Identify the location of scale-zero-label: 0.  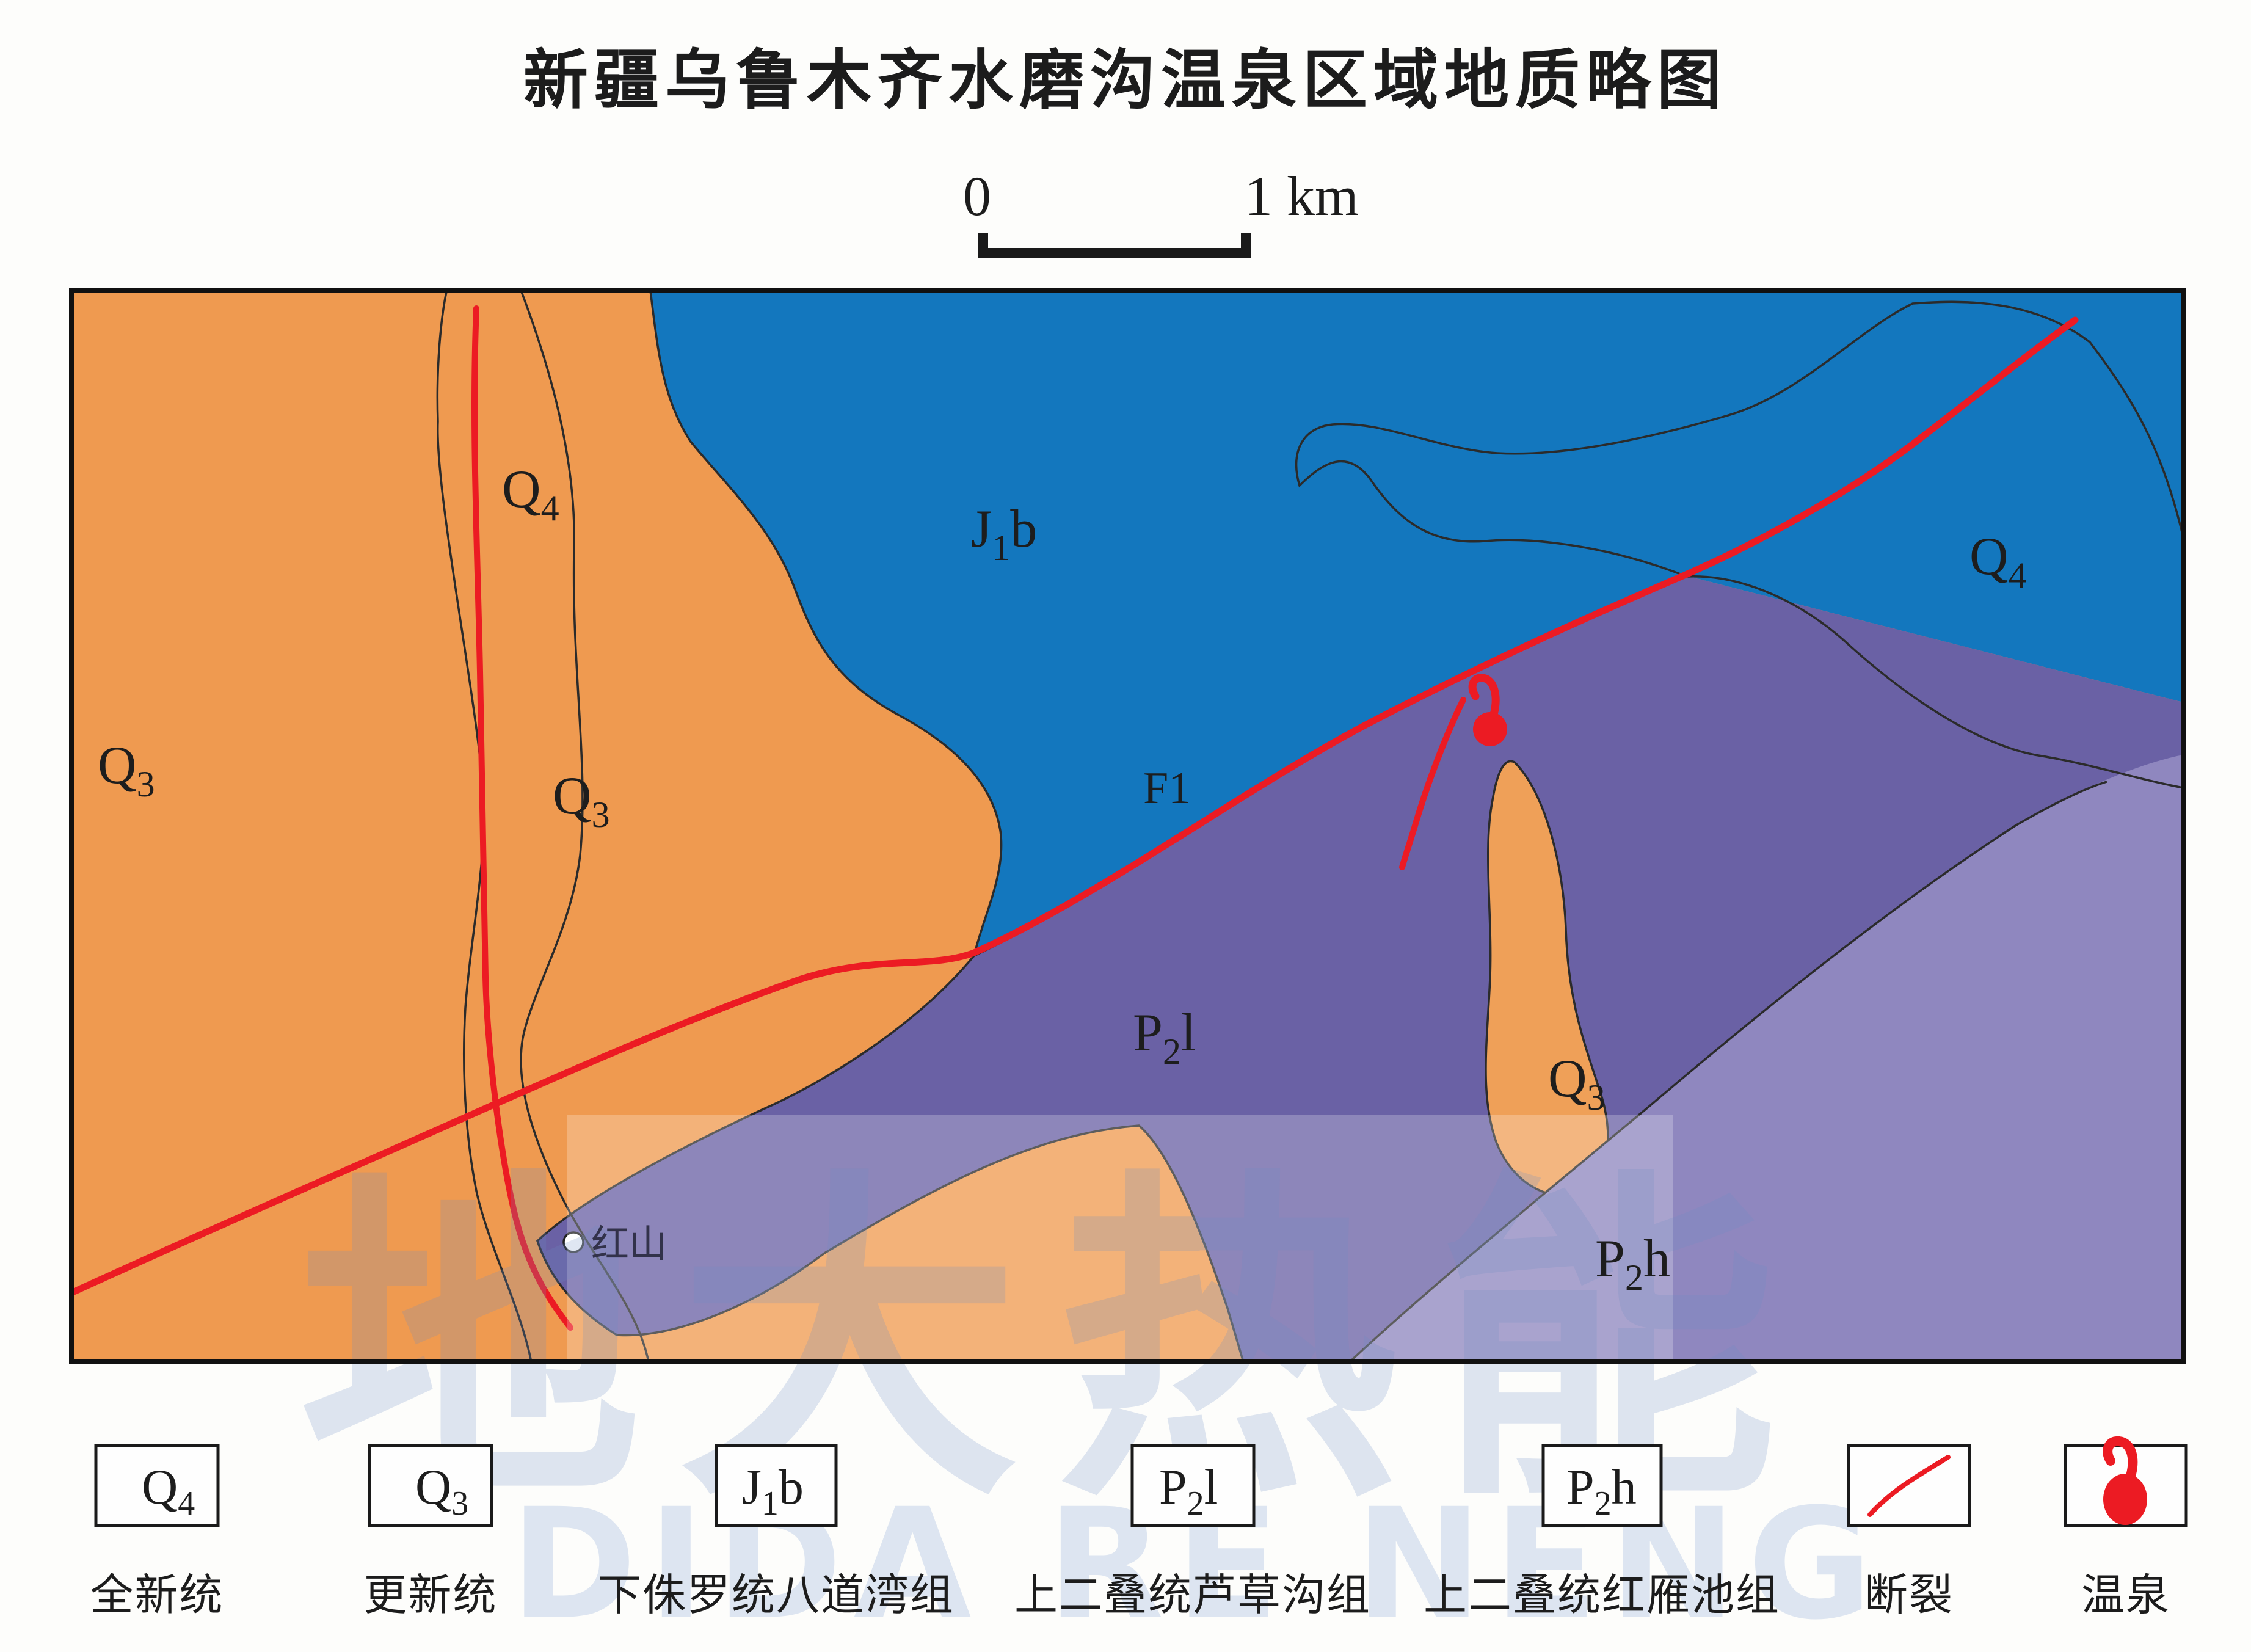
(977, 196).